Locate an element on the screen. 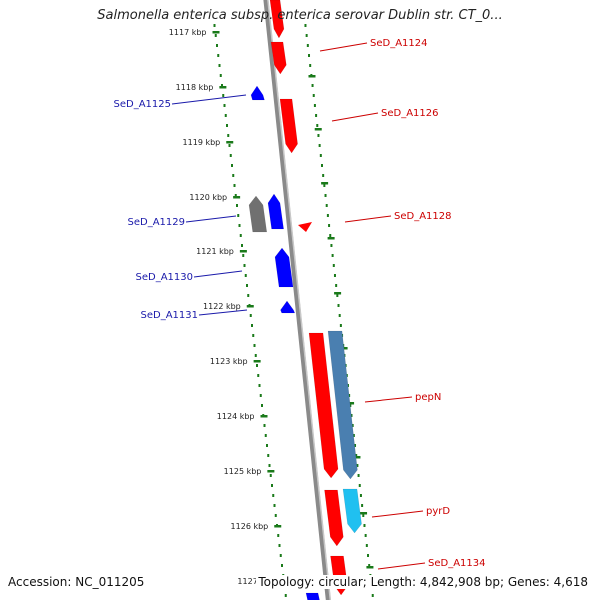  tick-label: 1117 kbp is located at coordinates (188, 32).